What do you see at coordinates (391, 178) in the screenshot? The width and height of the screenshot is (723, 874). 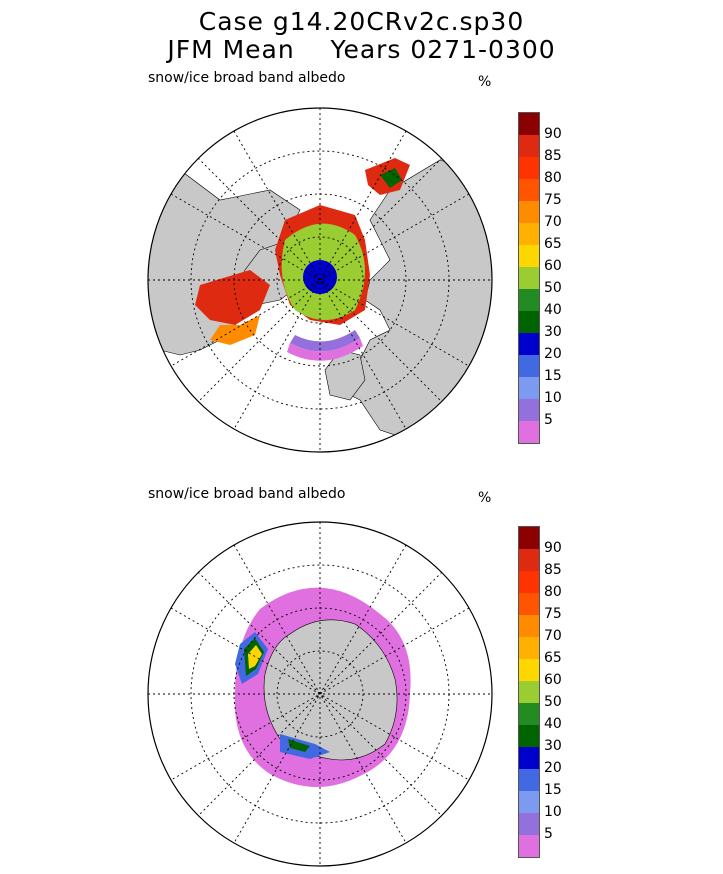 I see `north-albedo-field-kara-green` at bounding box center [391, 178].